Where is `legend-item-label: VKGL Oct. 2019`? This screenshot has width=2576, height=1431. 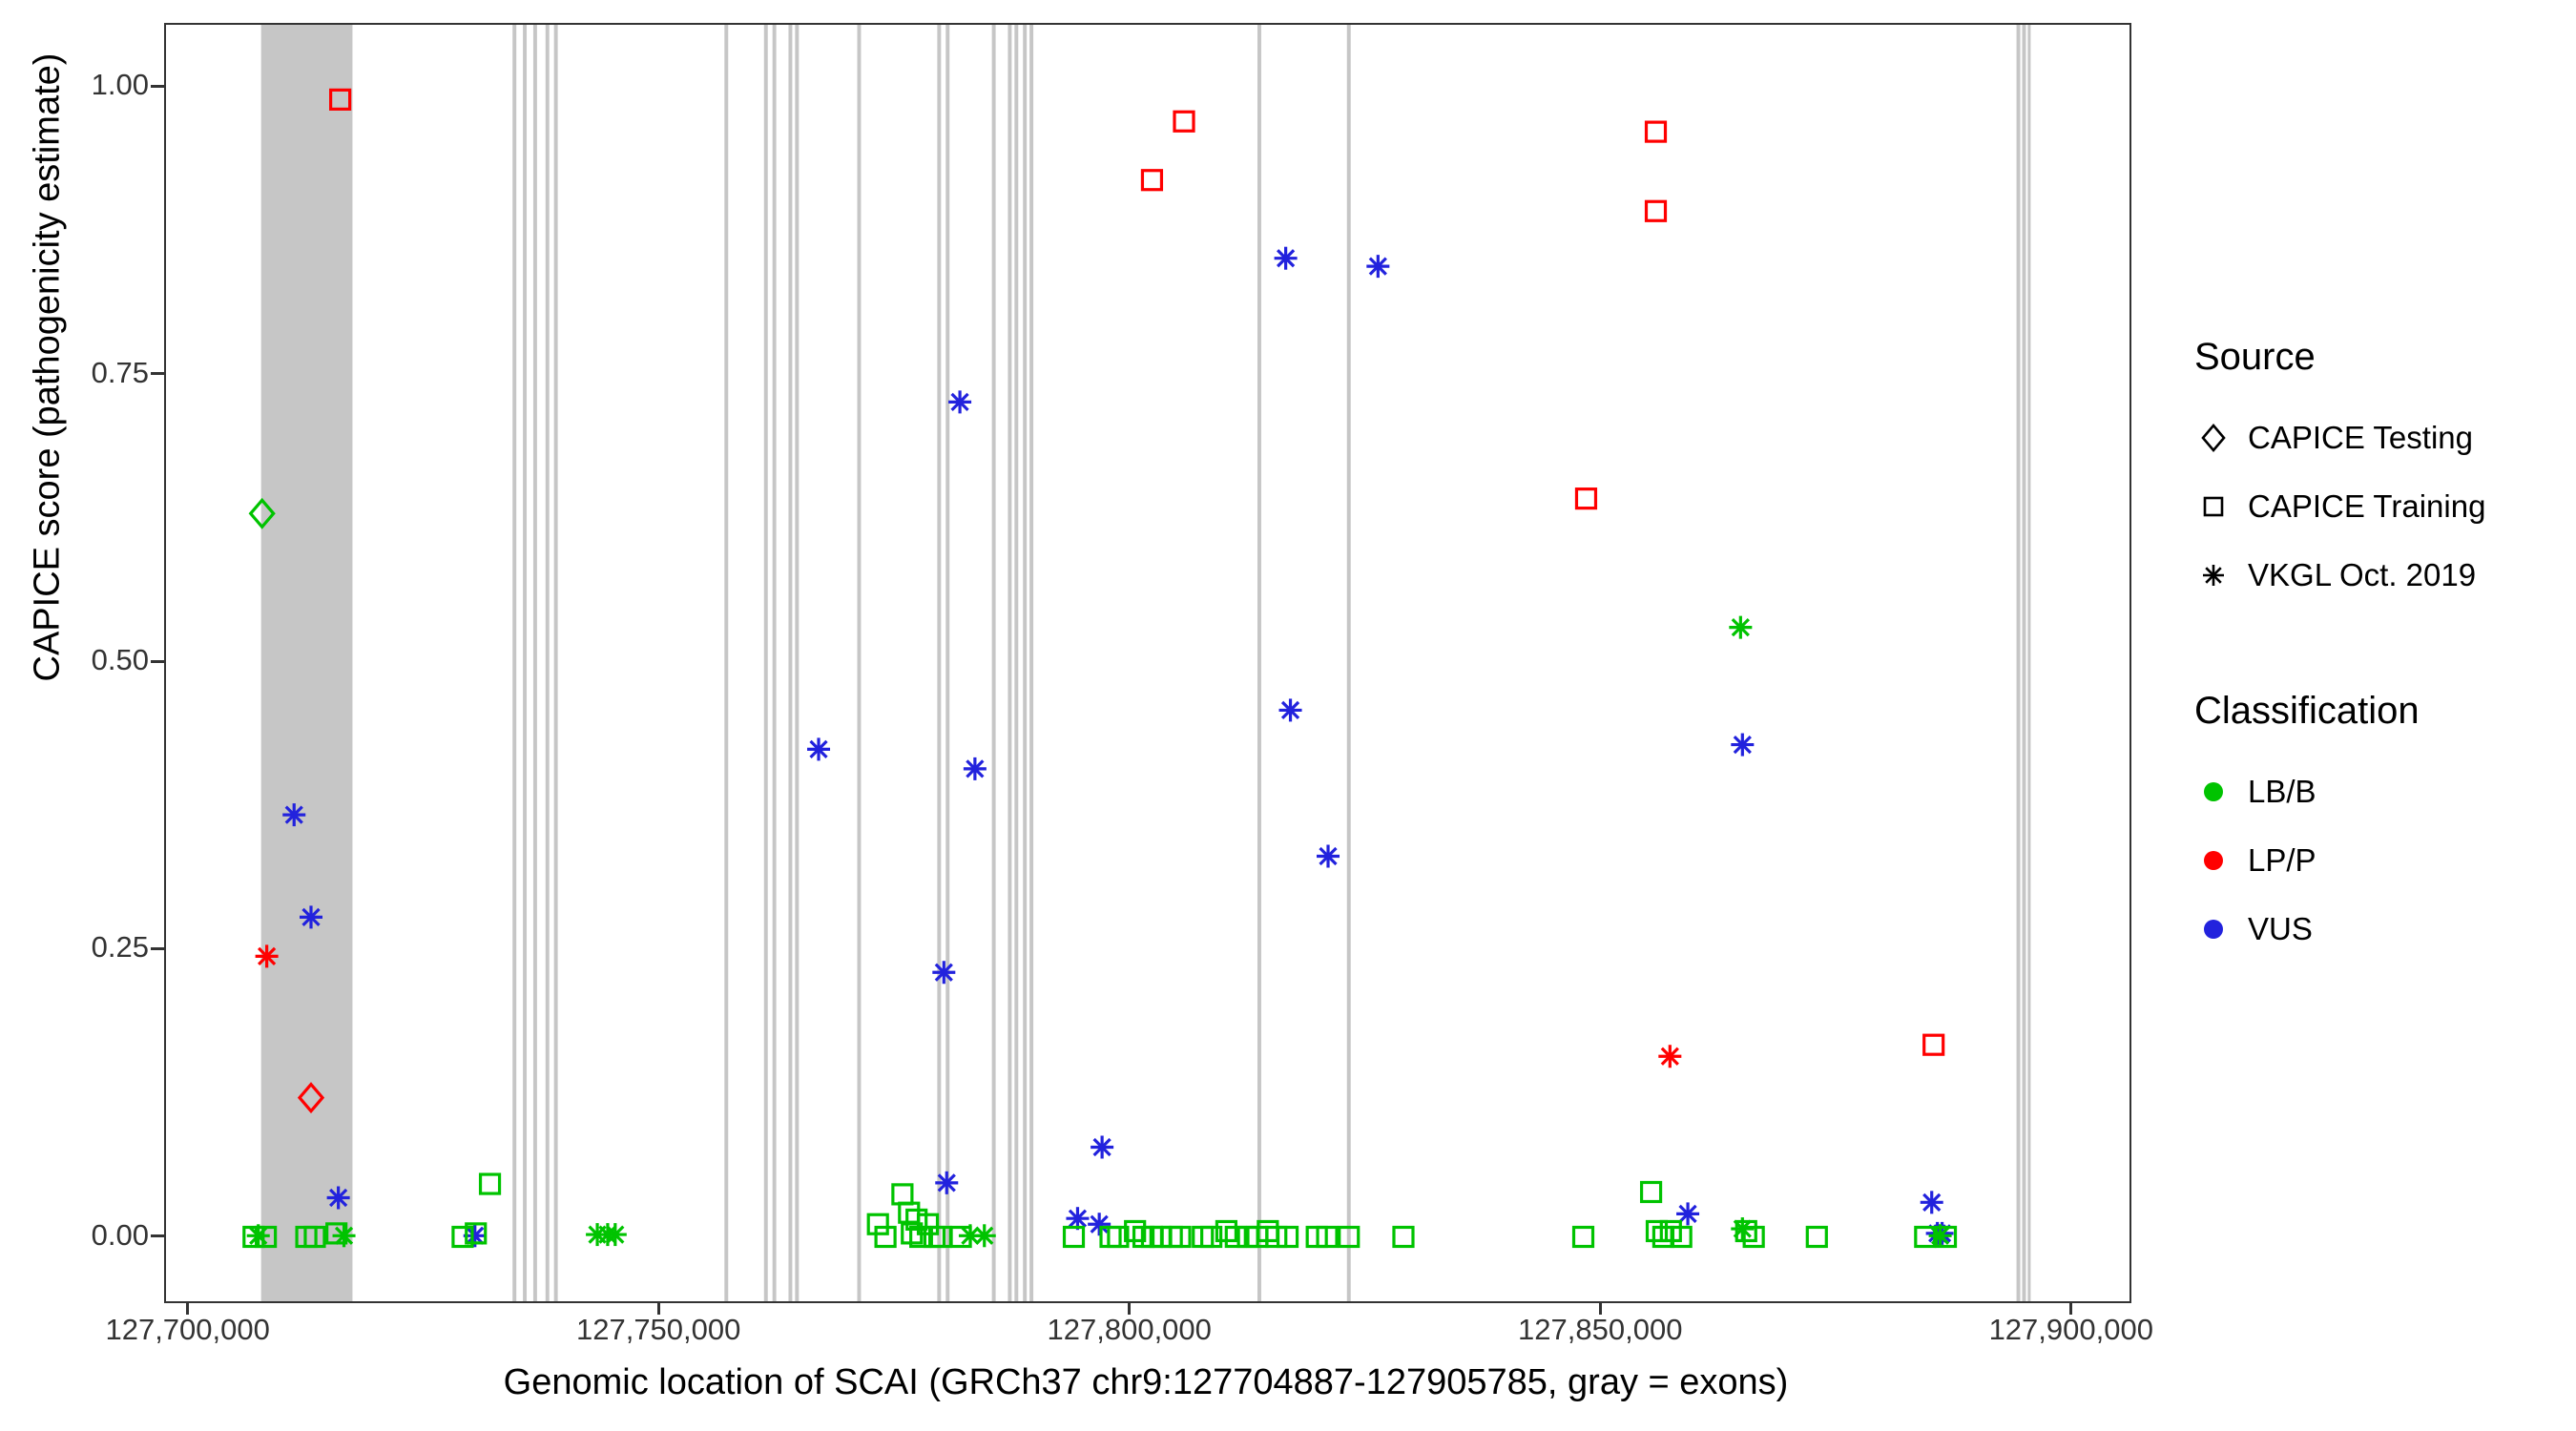
legend-item-label: VKGL Oct. 2019 is located at coordinates (2362, 574).